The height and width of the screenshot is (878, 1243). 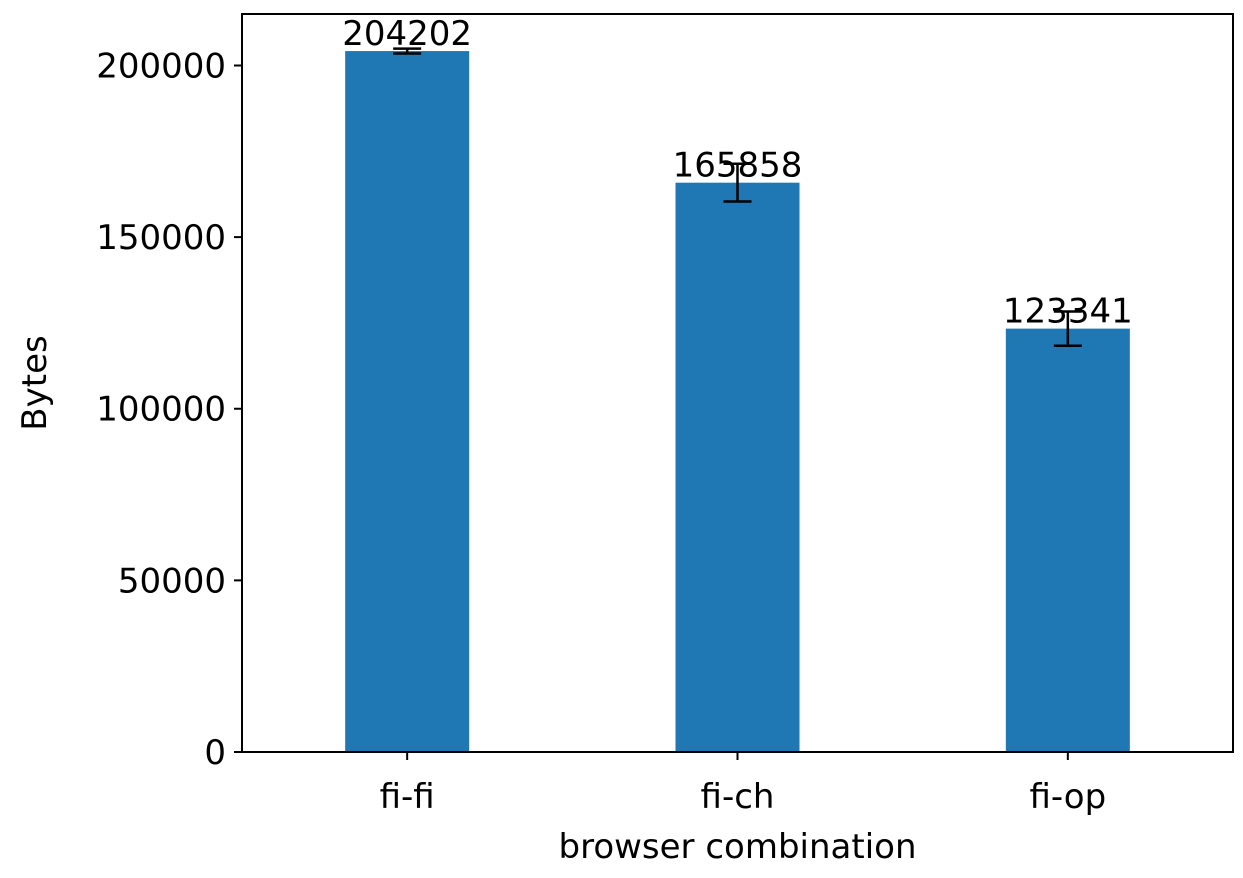 I want to click on x-axis-label: browser combination, so click(x=738, y=847).